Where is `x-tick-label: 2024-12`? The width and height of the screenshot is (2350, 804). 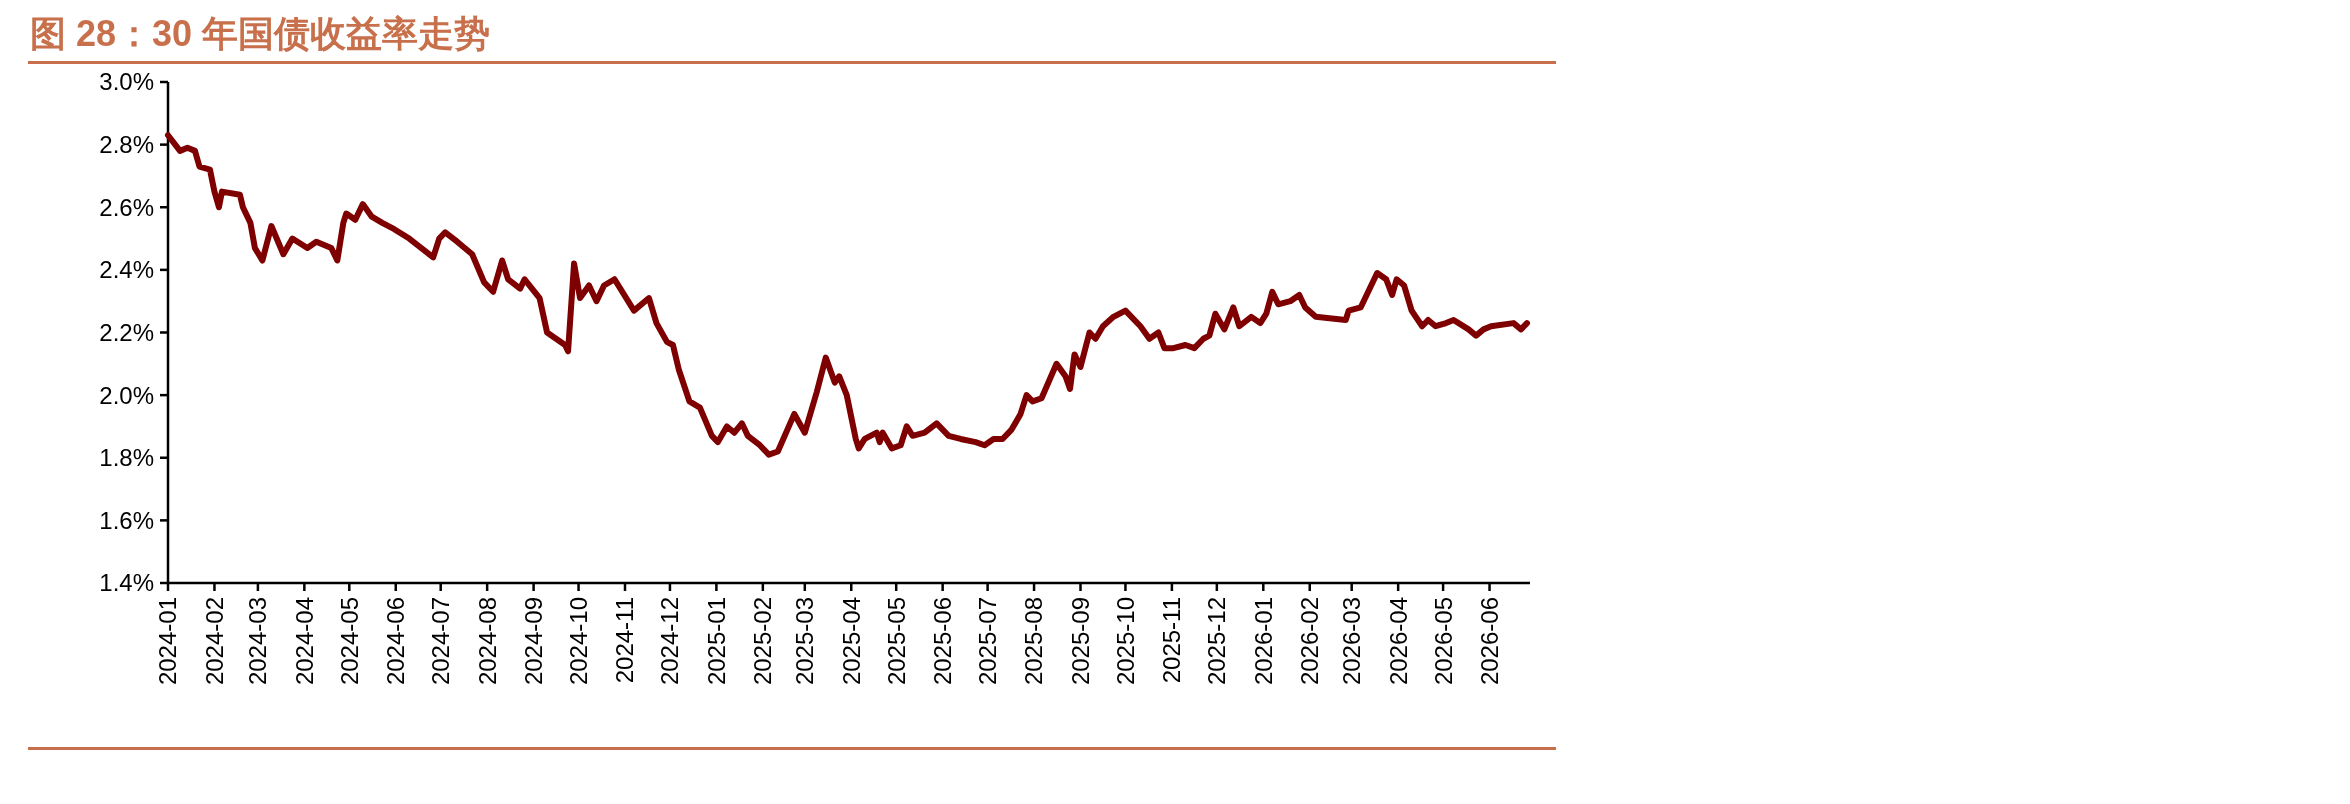 x-tick-label: 2024-12 is located at coordinates (670, 641).